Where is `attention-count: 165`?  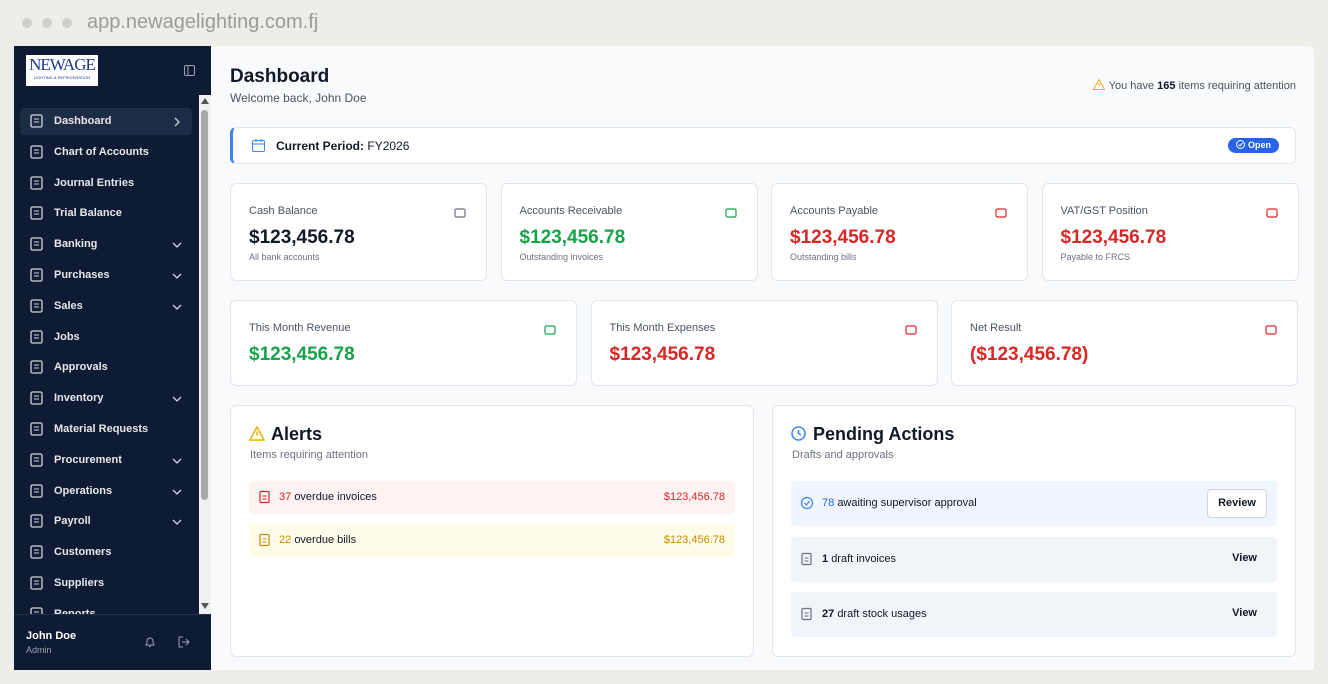
attention-count: 165 is located at coordinates (1166, 86).